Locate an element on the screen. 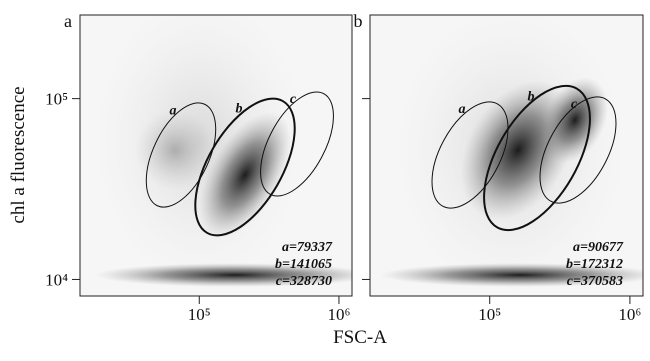 The image size is (650, 361). panel-label: b is located at coordinates (358, 21).